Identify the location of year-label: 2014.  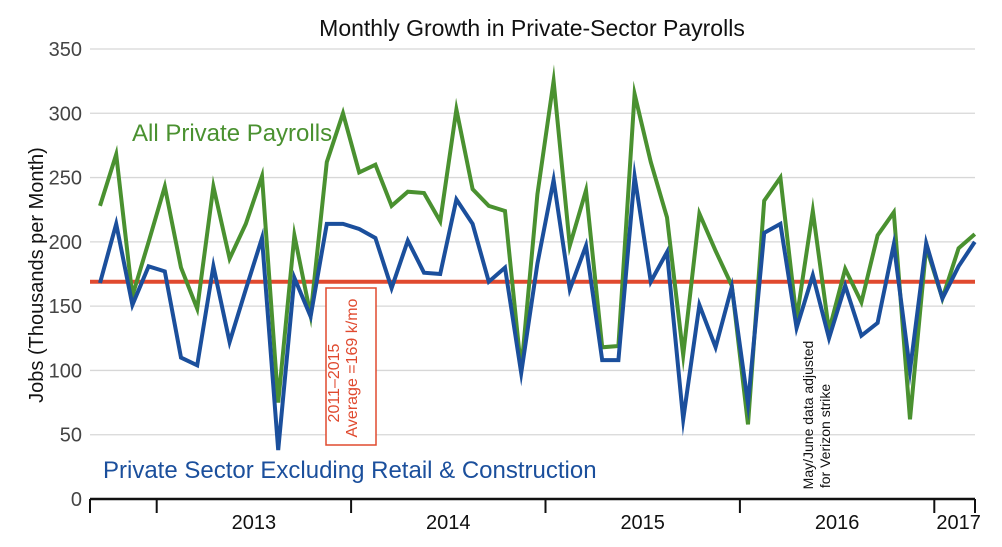
(448, 523).